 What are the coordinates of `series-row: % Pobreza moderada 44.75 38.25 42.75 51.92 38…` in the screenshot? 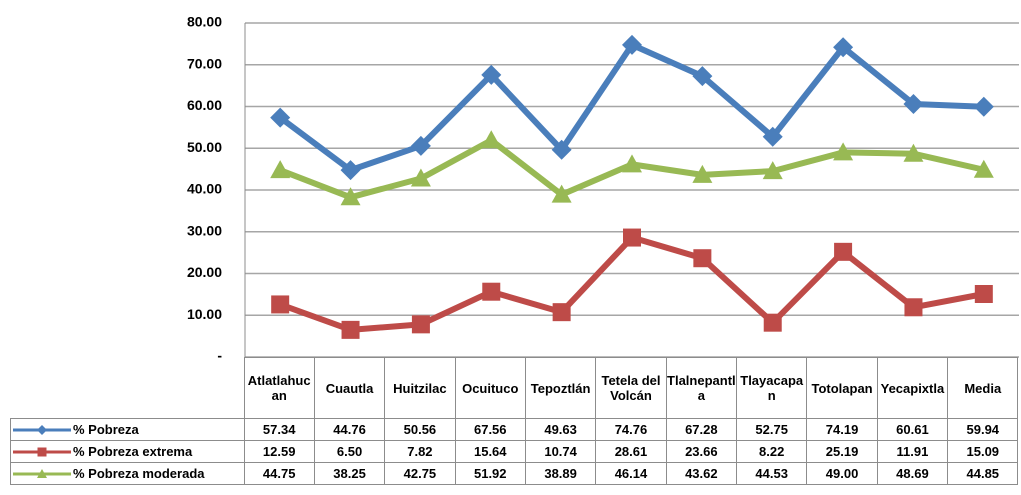 It's located at (514, 473).